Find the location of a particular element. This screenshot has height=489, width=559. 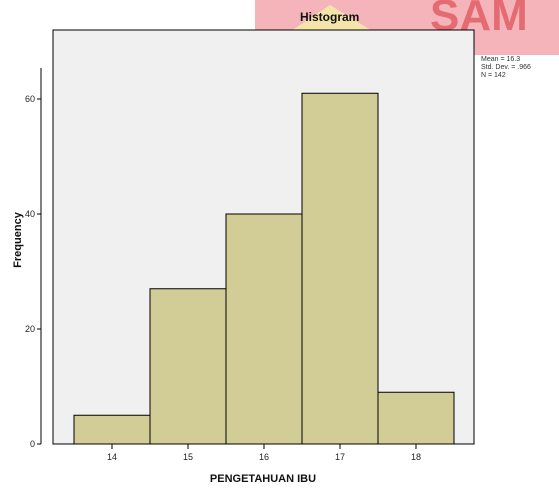

y-tick-label-60: 60 is located at coordinates (30, 99).